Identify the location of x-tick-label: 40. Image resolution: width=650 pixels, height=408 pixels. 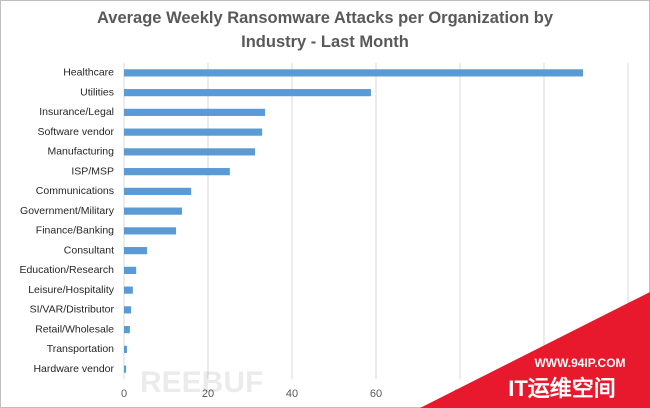
(292, 394).